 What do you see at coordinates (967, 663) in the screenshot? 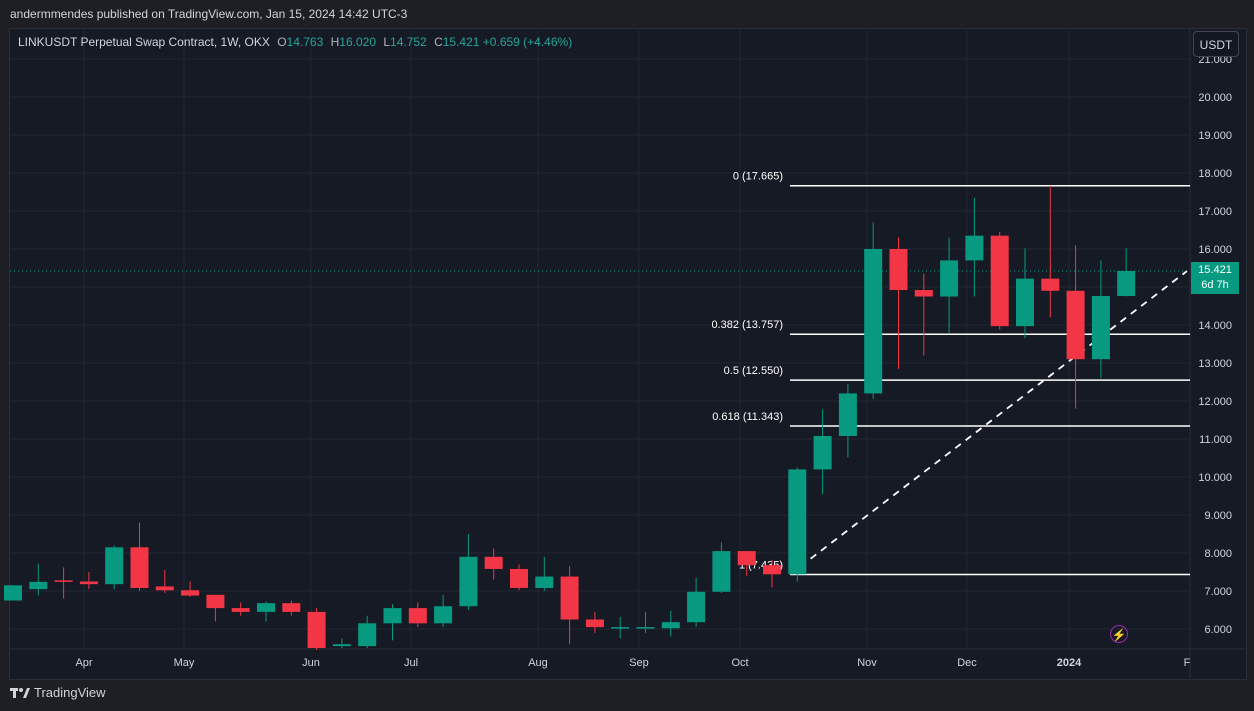
I see `time-tick-label: Dec` at bounding box center [967, 663].